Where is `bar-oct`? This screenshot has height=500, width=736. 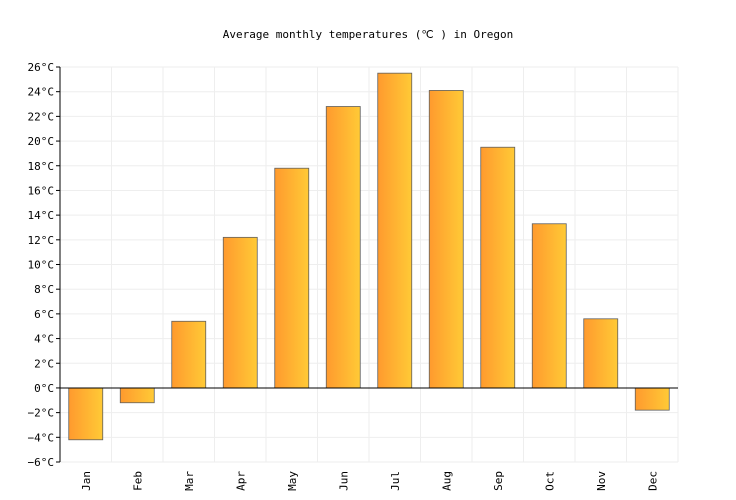 bar-oct is located at coordinates (549, 306).